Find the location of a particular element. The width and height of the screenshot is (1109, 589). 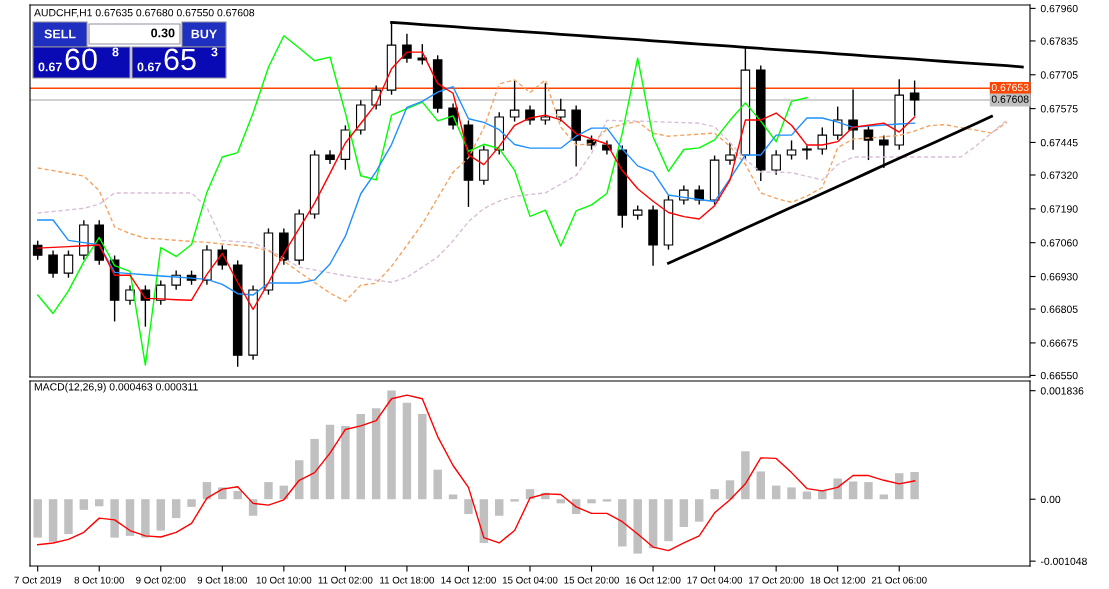

x-tick-label: 9 Oct 02:00 is located at coordinates (161, 580).